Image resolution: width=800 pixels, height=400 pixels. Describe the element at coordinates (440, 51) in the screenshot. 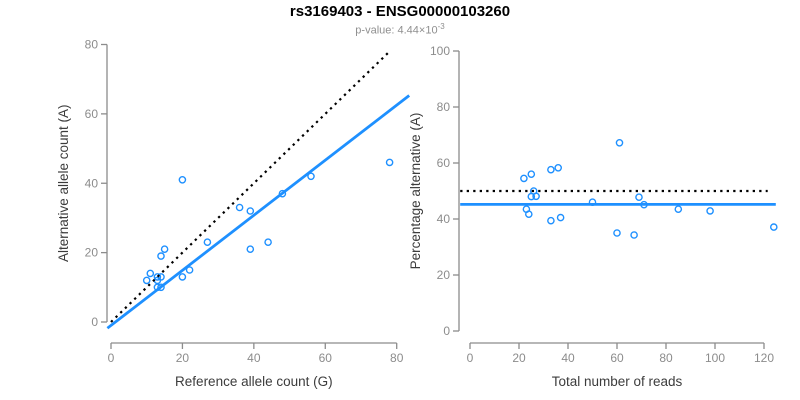

I see `y-tick-label: 100` at that location.